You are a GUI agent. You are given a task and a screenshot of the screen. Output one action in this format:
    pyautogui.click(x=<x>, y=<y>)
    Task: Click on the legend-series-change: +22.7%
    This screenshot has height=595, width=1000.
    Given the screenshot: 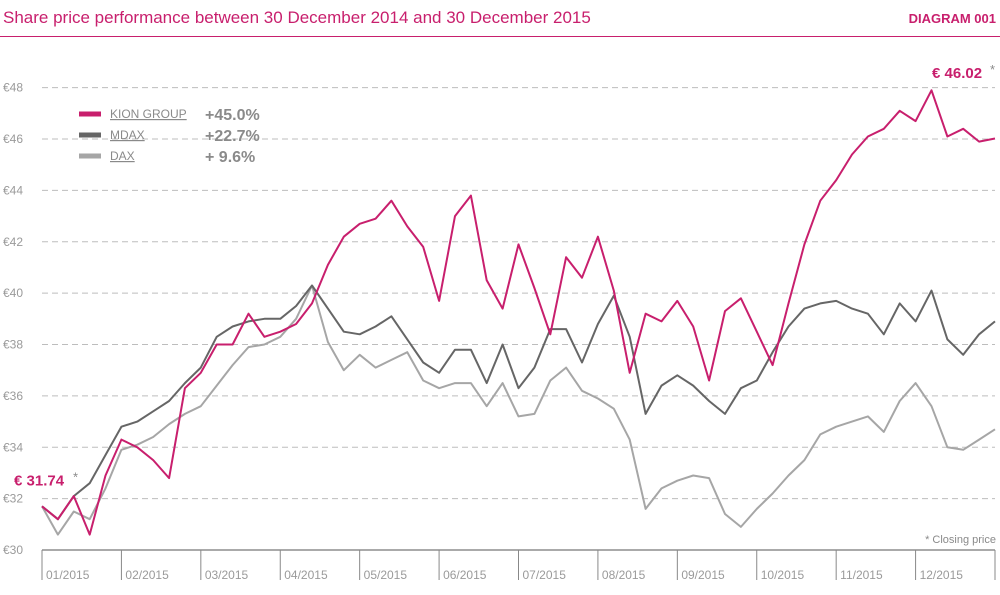 What is the action you would take?
    pyautogui.click(x=232, y=136)
    